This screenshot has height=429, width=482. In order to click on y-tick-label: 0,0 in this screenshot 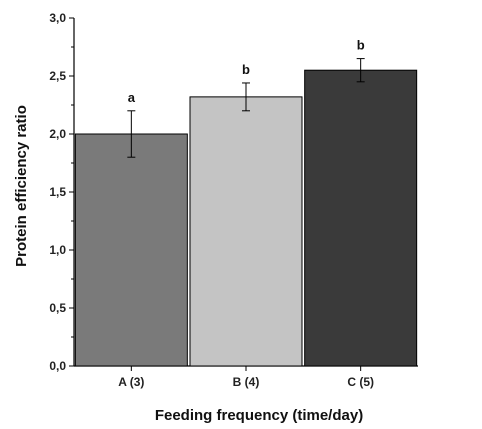, I will do `click(57, 366)`.